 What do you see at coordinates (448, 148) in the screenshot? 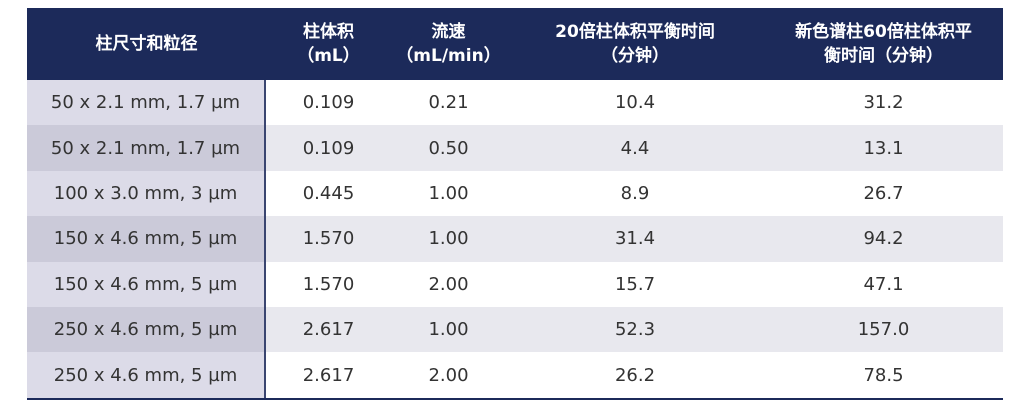
I see `data-cell: 0.50` at bounding box center [448, 148].